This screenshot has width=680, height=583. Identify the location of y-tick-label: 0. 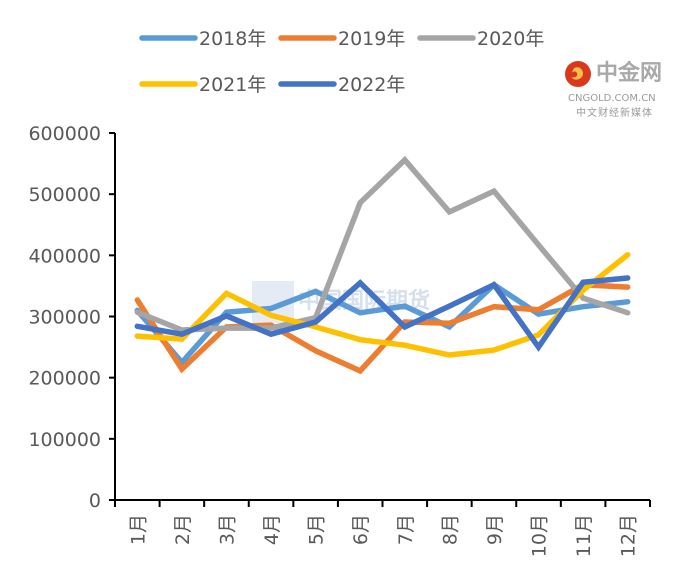
(95, 501).